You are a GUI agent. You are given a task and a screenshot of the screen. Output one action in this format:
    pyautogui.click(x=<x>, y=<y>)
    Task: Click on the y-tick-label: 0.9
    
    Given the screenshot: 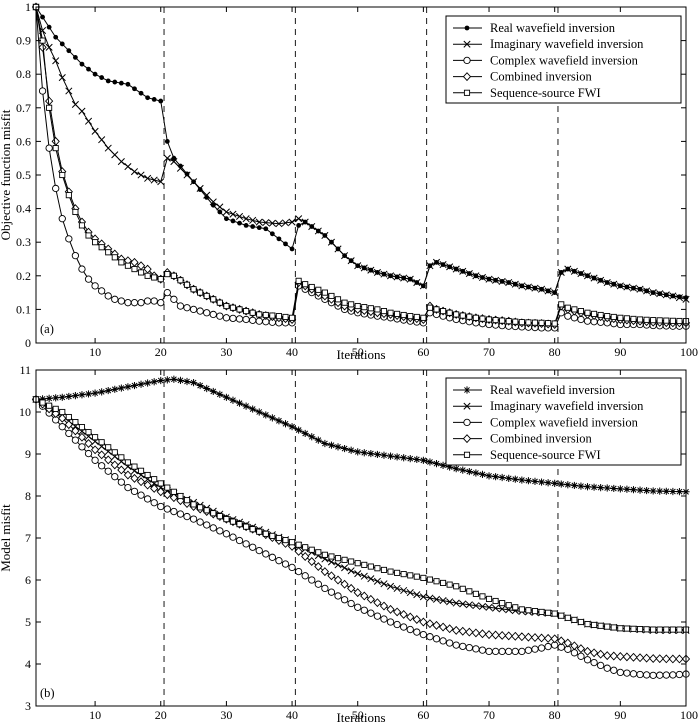 What is the action you would take?
    pyautogui.click(x=23, y=41)
    